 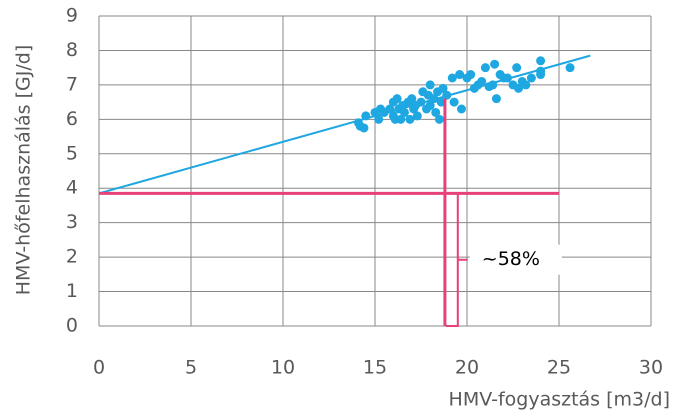 I want to click on bracket, so click(x=456, y=259).